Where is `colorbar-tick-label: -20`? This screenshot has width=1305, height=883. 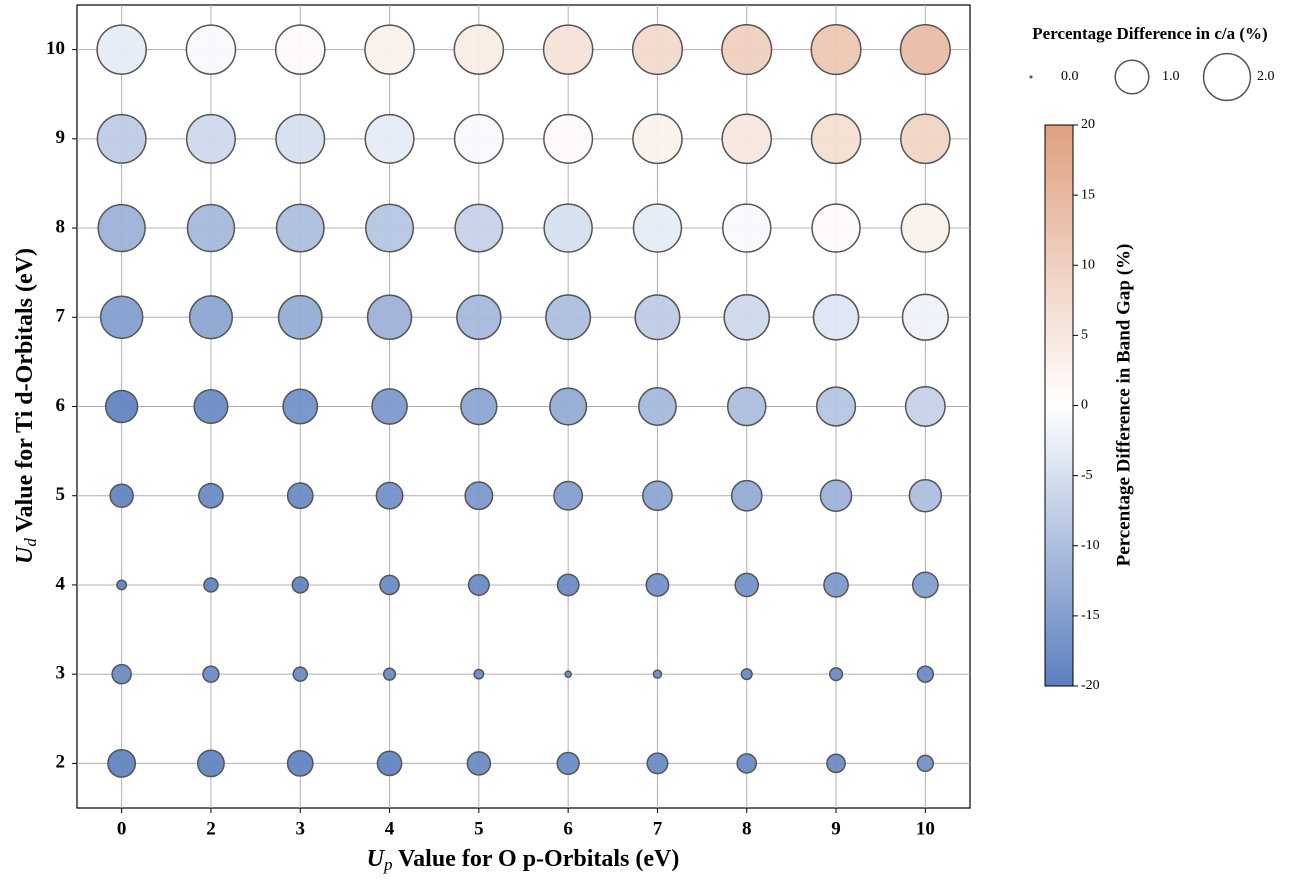 colorbar-tick-label: -20 is located at coordinates (1090, 685).